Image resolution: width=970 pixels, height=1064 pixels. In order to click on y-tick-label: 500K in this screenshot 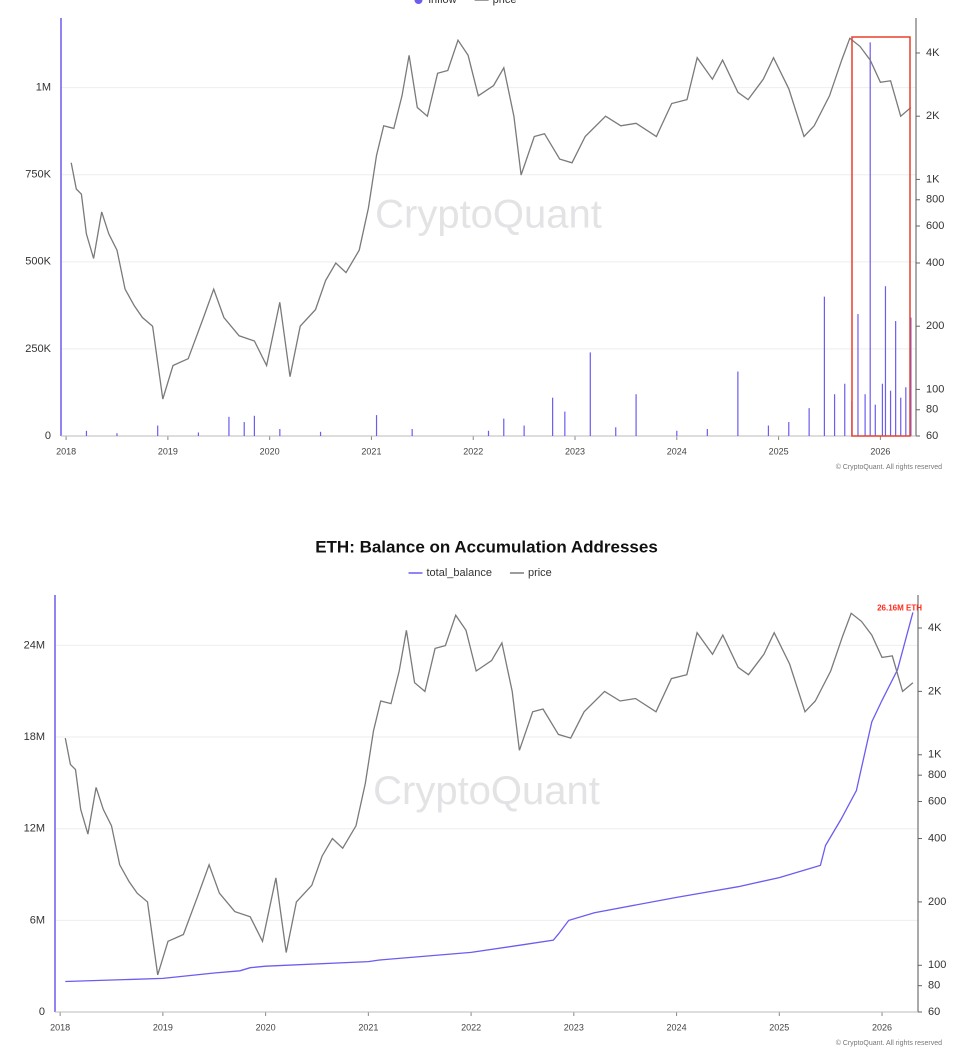, I will do `click(38, 262)`.